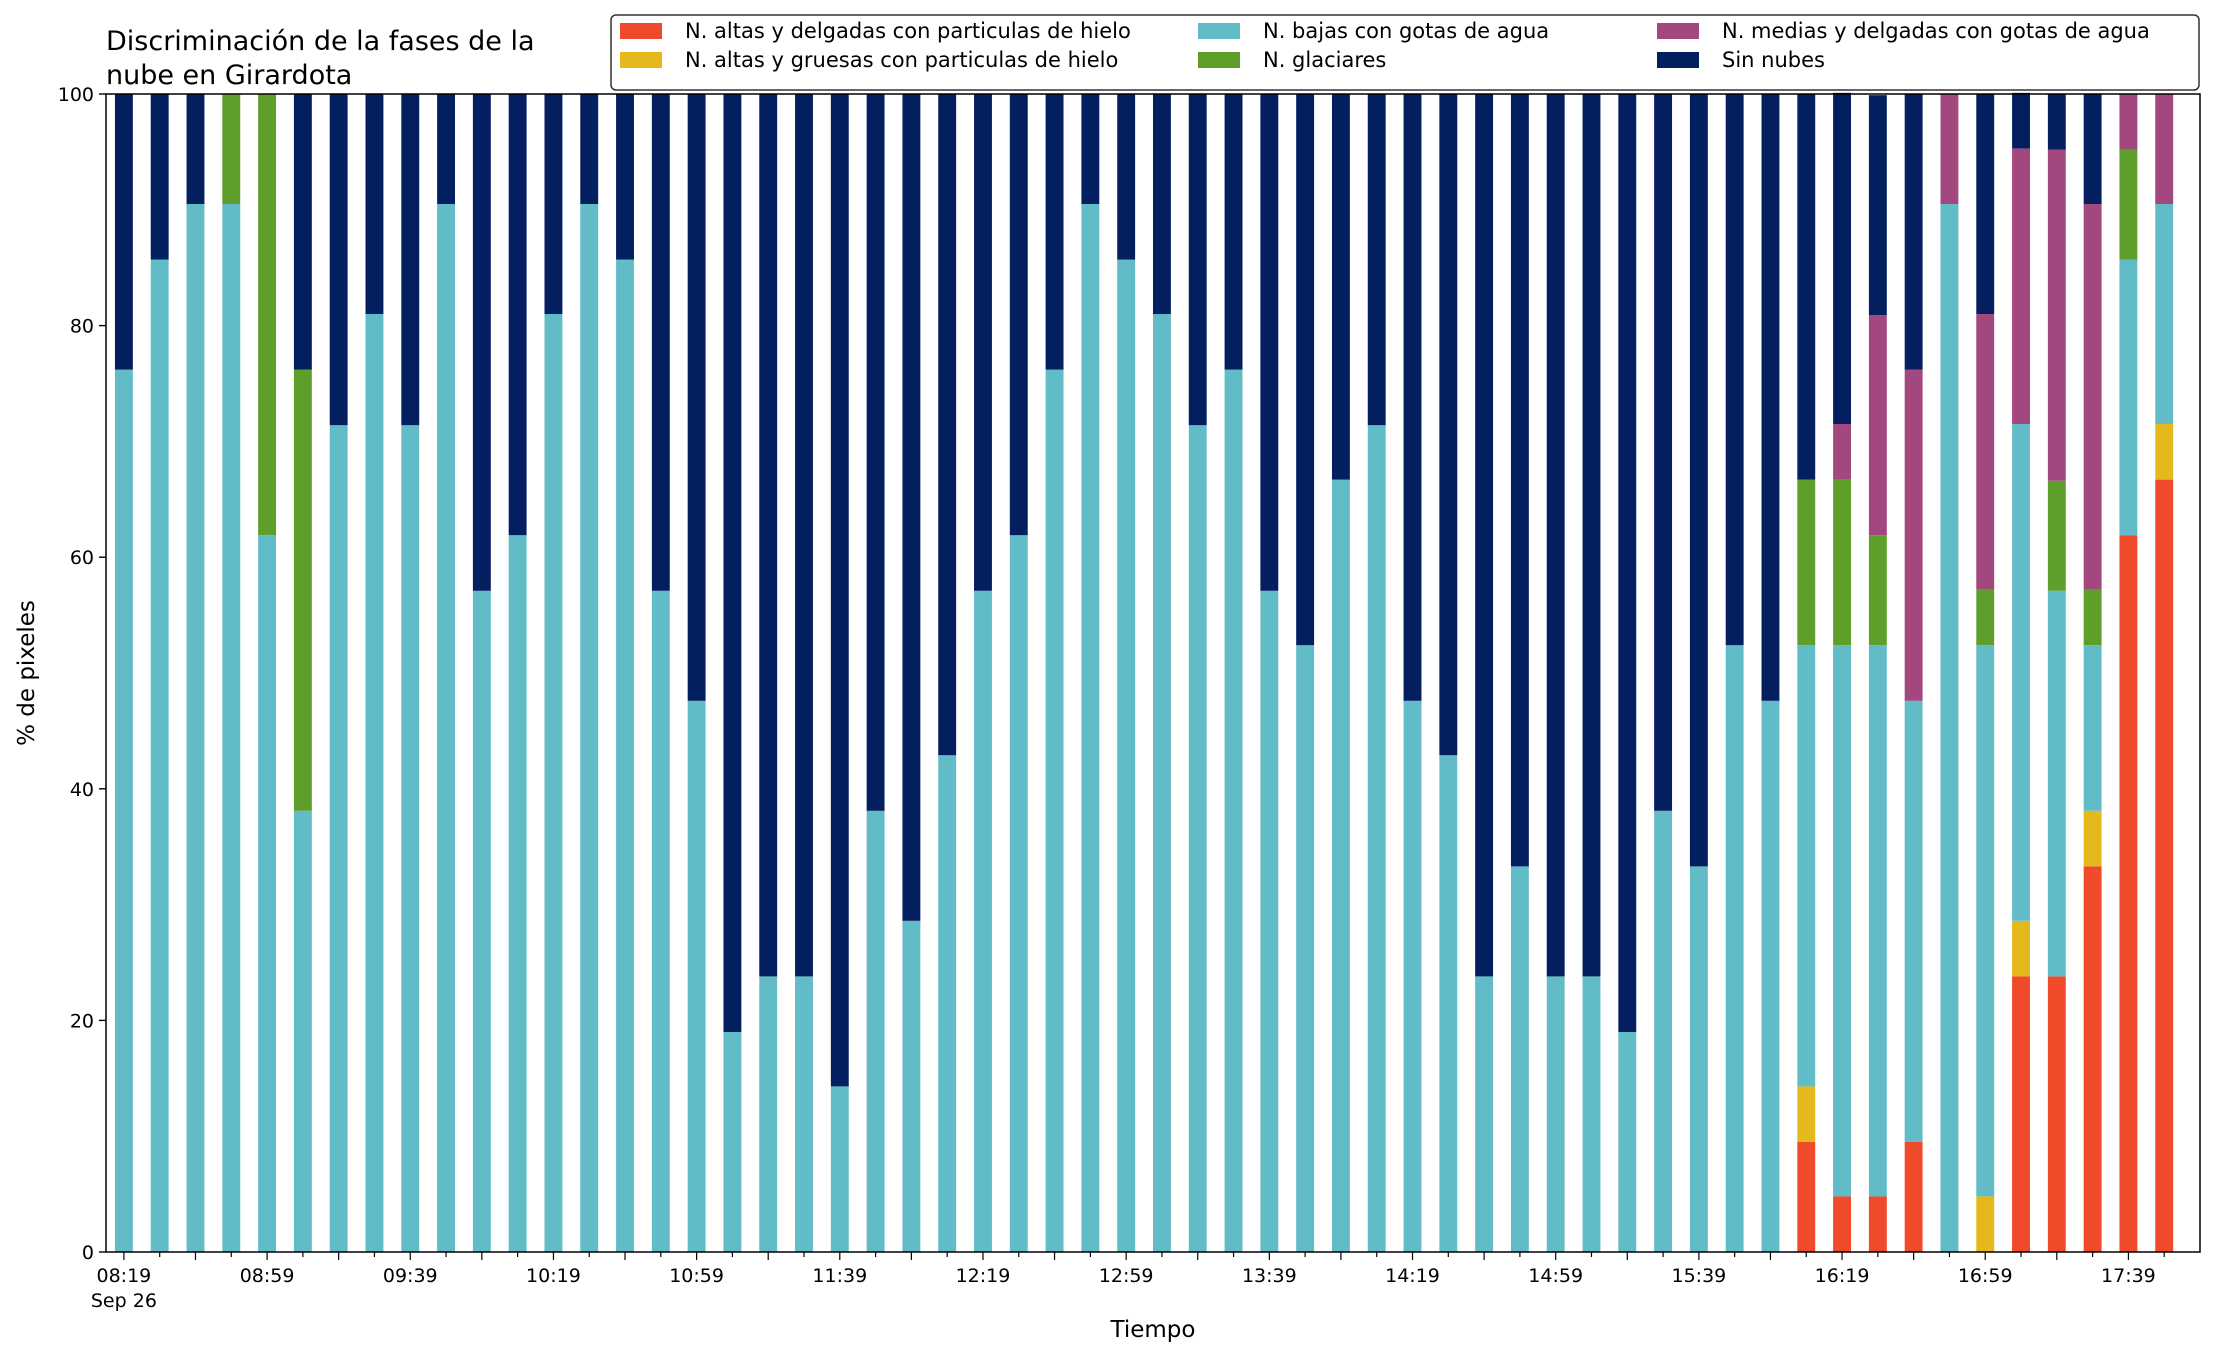 The image size is (2216, 1355). I want to click on y-tick-label-4: 80, so click(82, 327).